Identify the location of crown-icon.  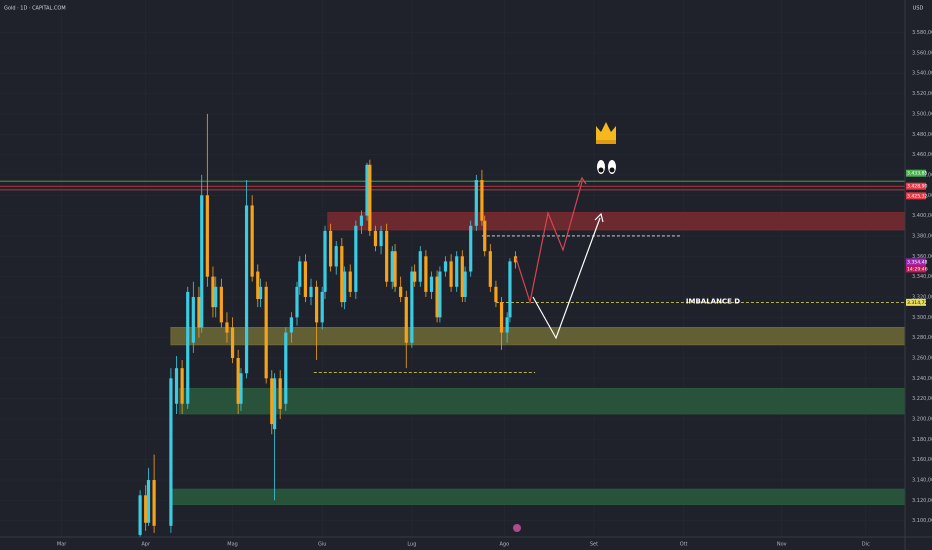
(606, 131).